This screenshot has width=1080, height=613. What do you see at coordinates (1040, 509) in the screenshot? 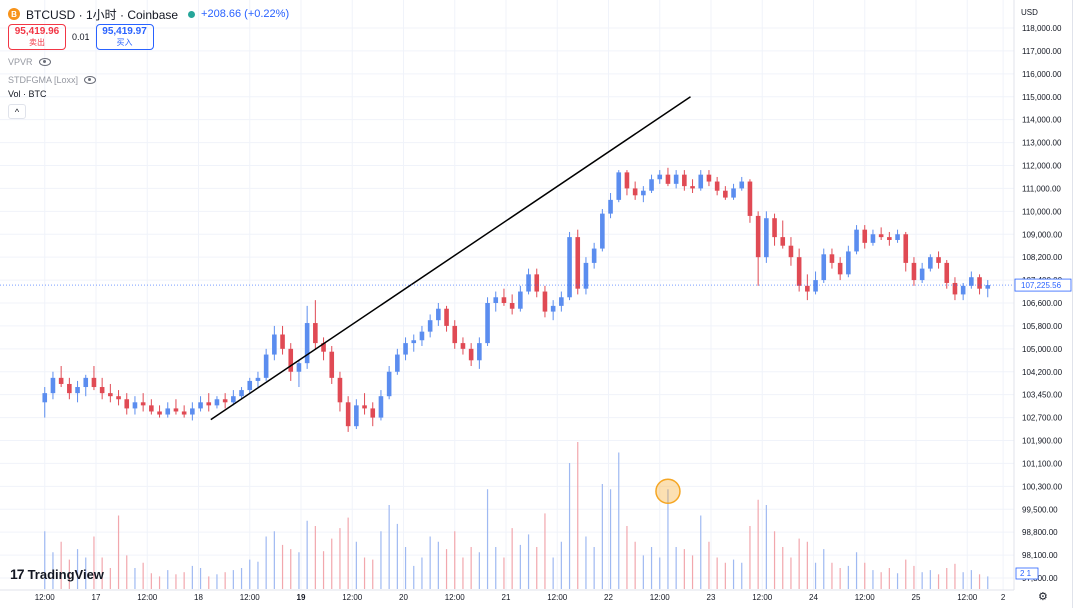
I see `price-tick-label: 99,500.00` at bounding box center [1040, 509].